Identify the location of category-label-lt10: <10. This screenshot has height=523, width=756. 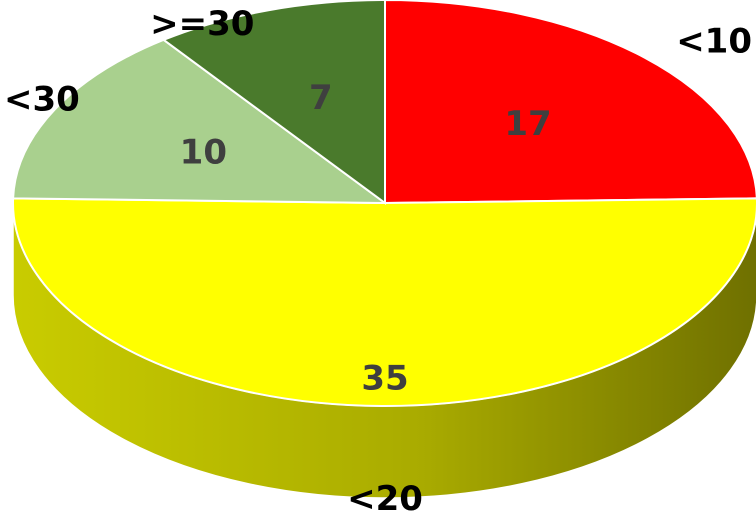
(714, 41).